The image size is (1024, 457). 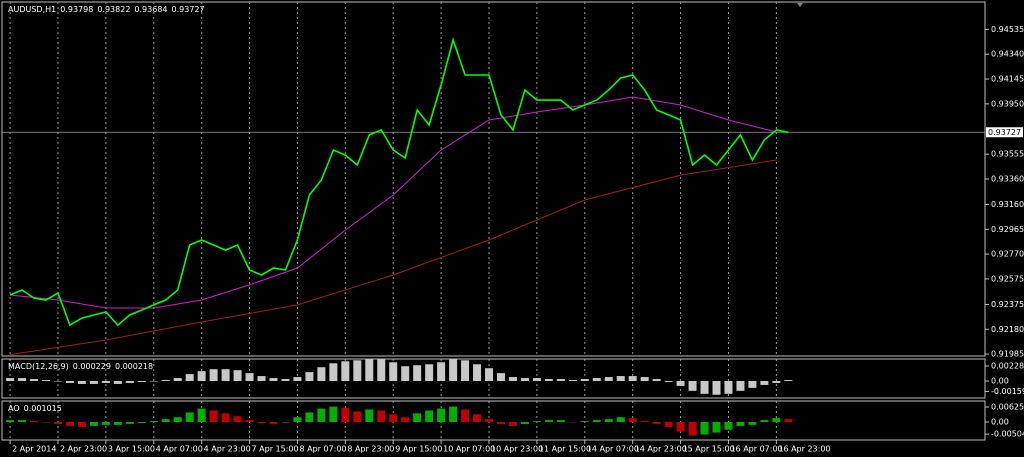 What do you see at coordinates (188, 9) in the screenshot?
I see `header-value: 0.93727` at bounding box center [188, 9].